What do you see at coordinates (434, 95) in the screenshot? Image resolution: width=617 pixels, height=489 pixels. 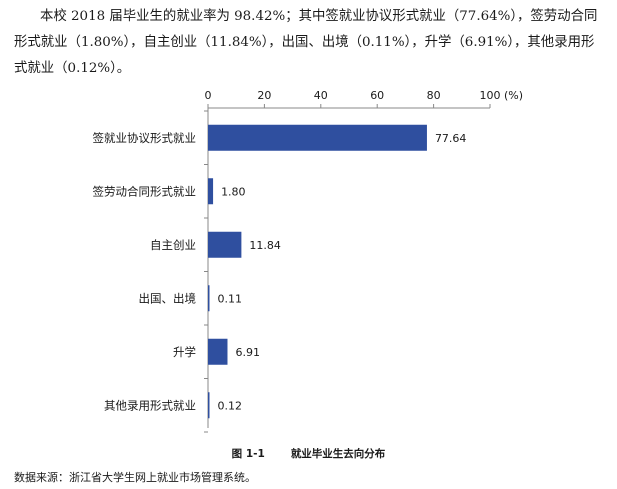 I see `x-tick-label: 80` at bounding box center [434, 95].